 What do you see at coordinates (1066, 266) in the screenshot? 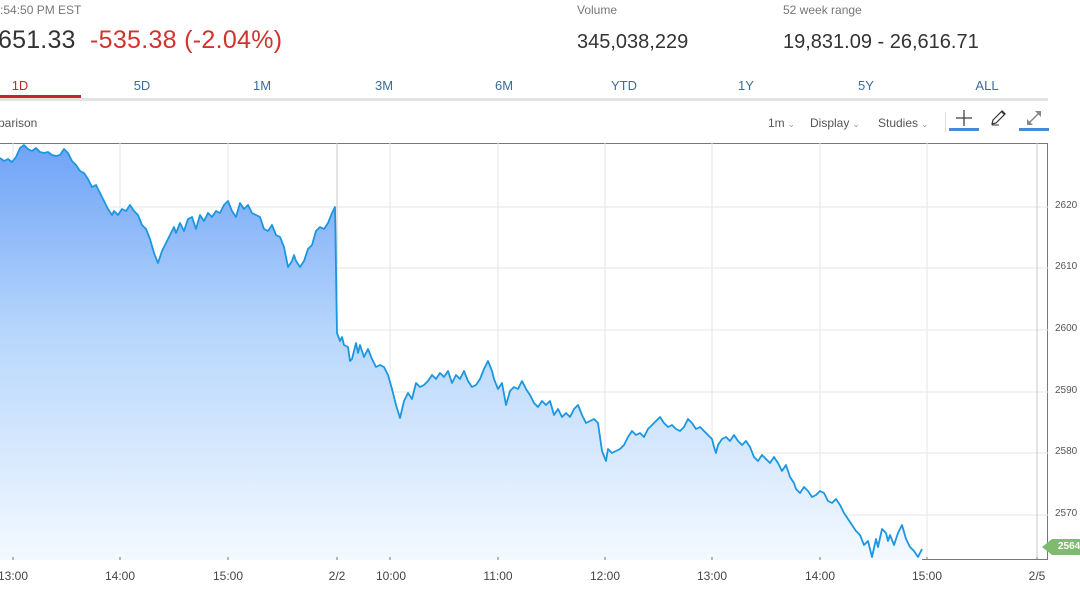
I see `y-tick-label: 2610` at bounding box center [1066, 266].